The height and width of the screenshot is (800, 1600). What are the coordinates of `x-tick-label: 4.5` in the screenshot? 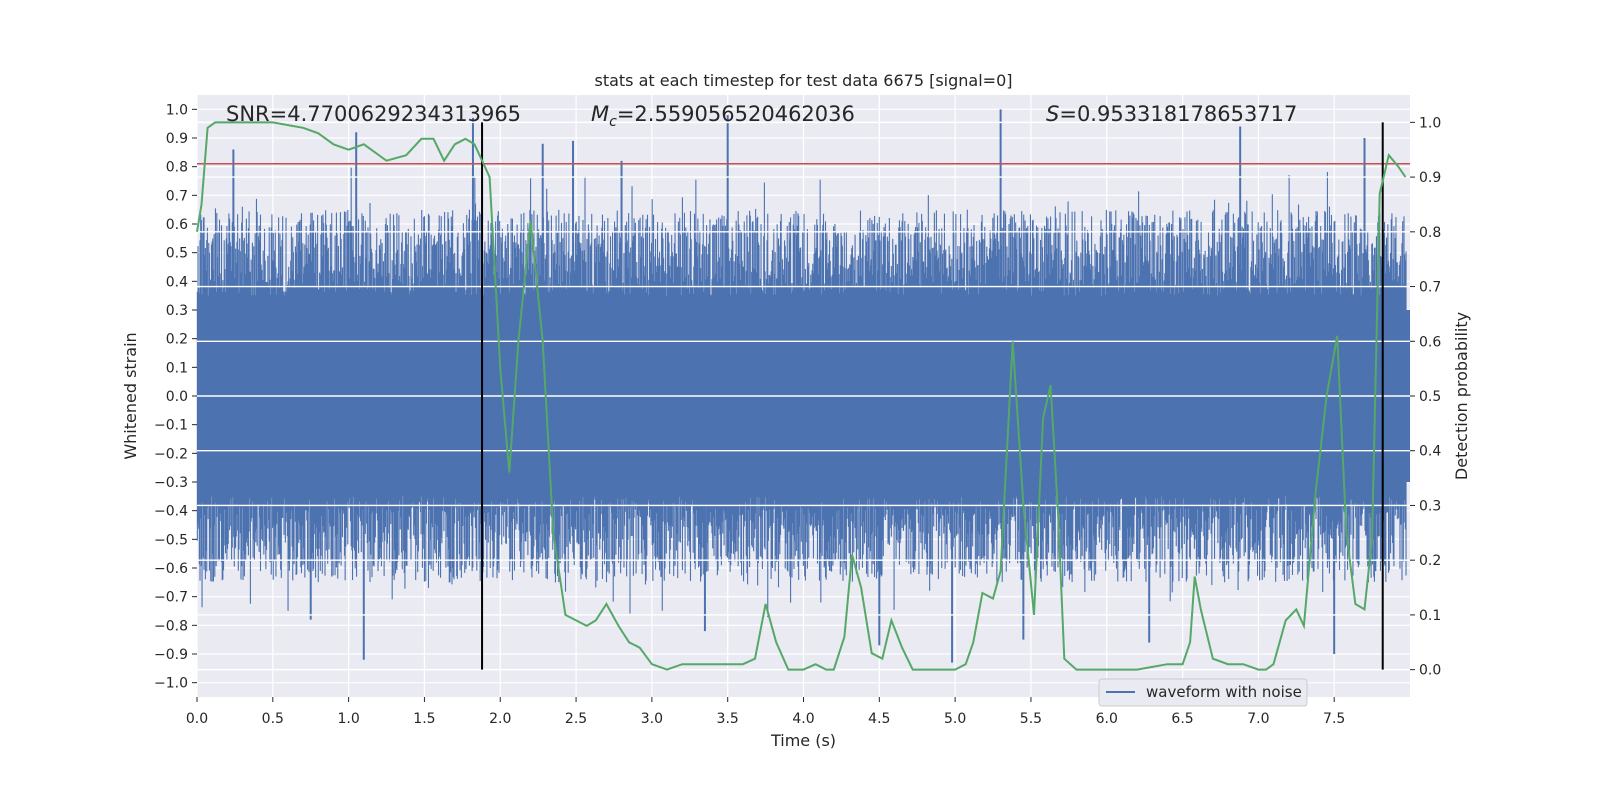 It's located at (879, 719).